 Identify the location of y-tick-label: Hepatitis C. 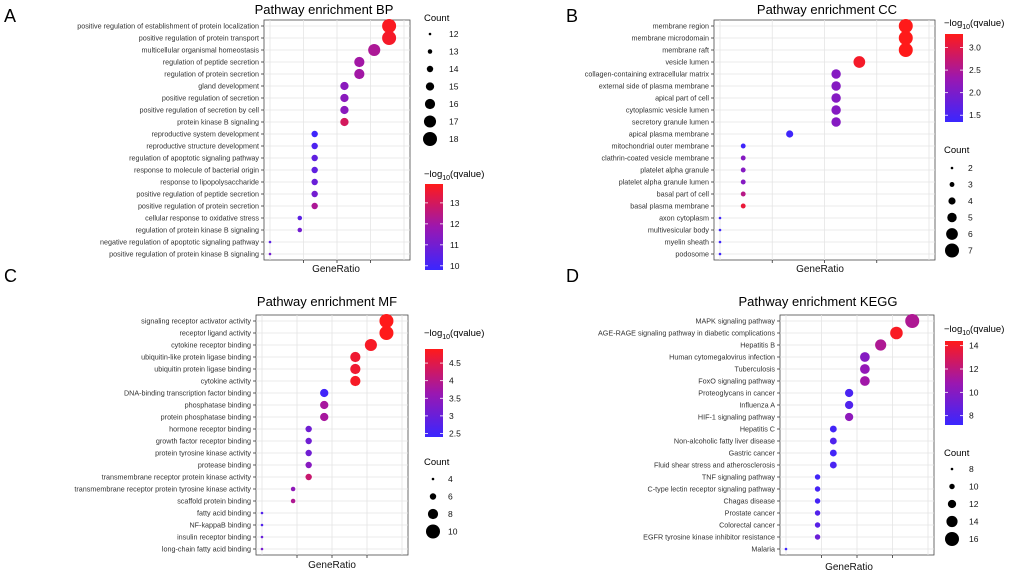
(757, 429).